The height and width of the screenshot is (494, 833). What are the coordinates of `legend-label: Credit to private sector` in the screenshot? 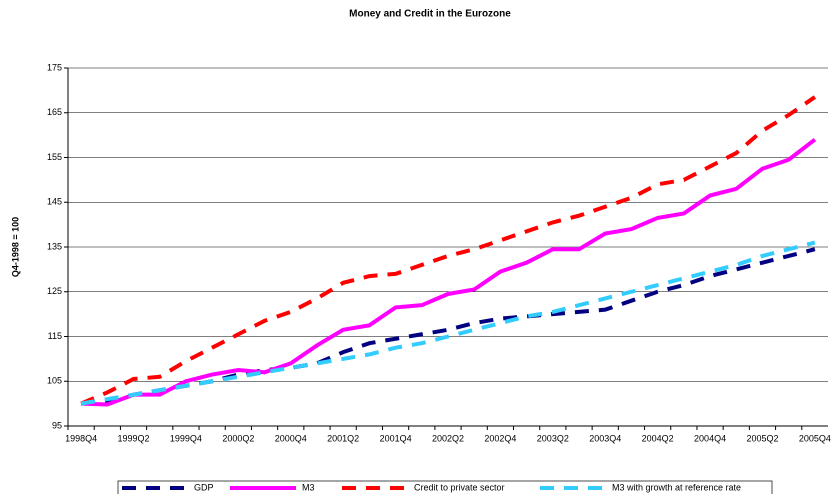 It's located at (459, 487).